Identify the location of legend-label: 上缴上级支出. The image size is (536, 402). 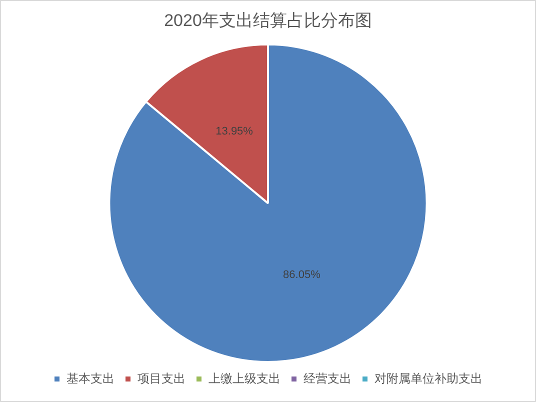
(244, 378).